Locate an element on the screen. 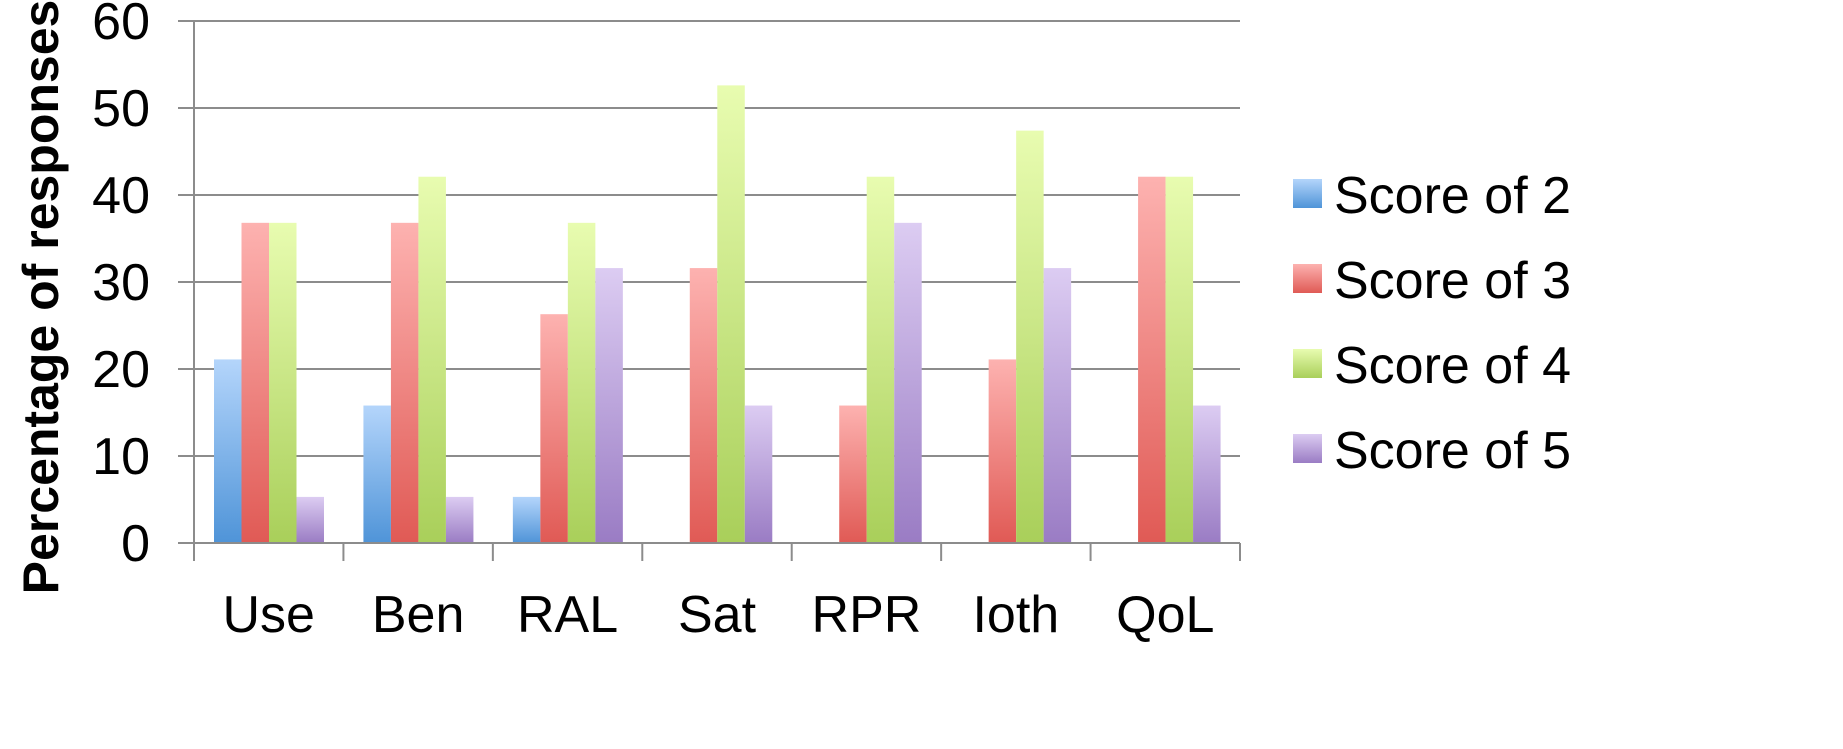 The height and width of the screenshot is (749, 1843). legend: Score of 2 Score of 3 Score of 4 Score of 5 is located at coordinates (1432, 323).